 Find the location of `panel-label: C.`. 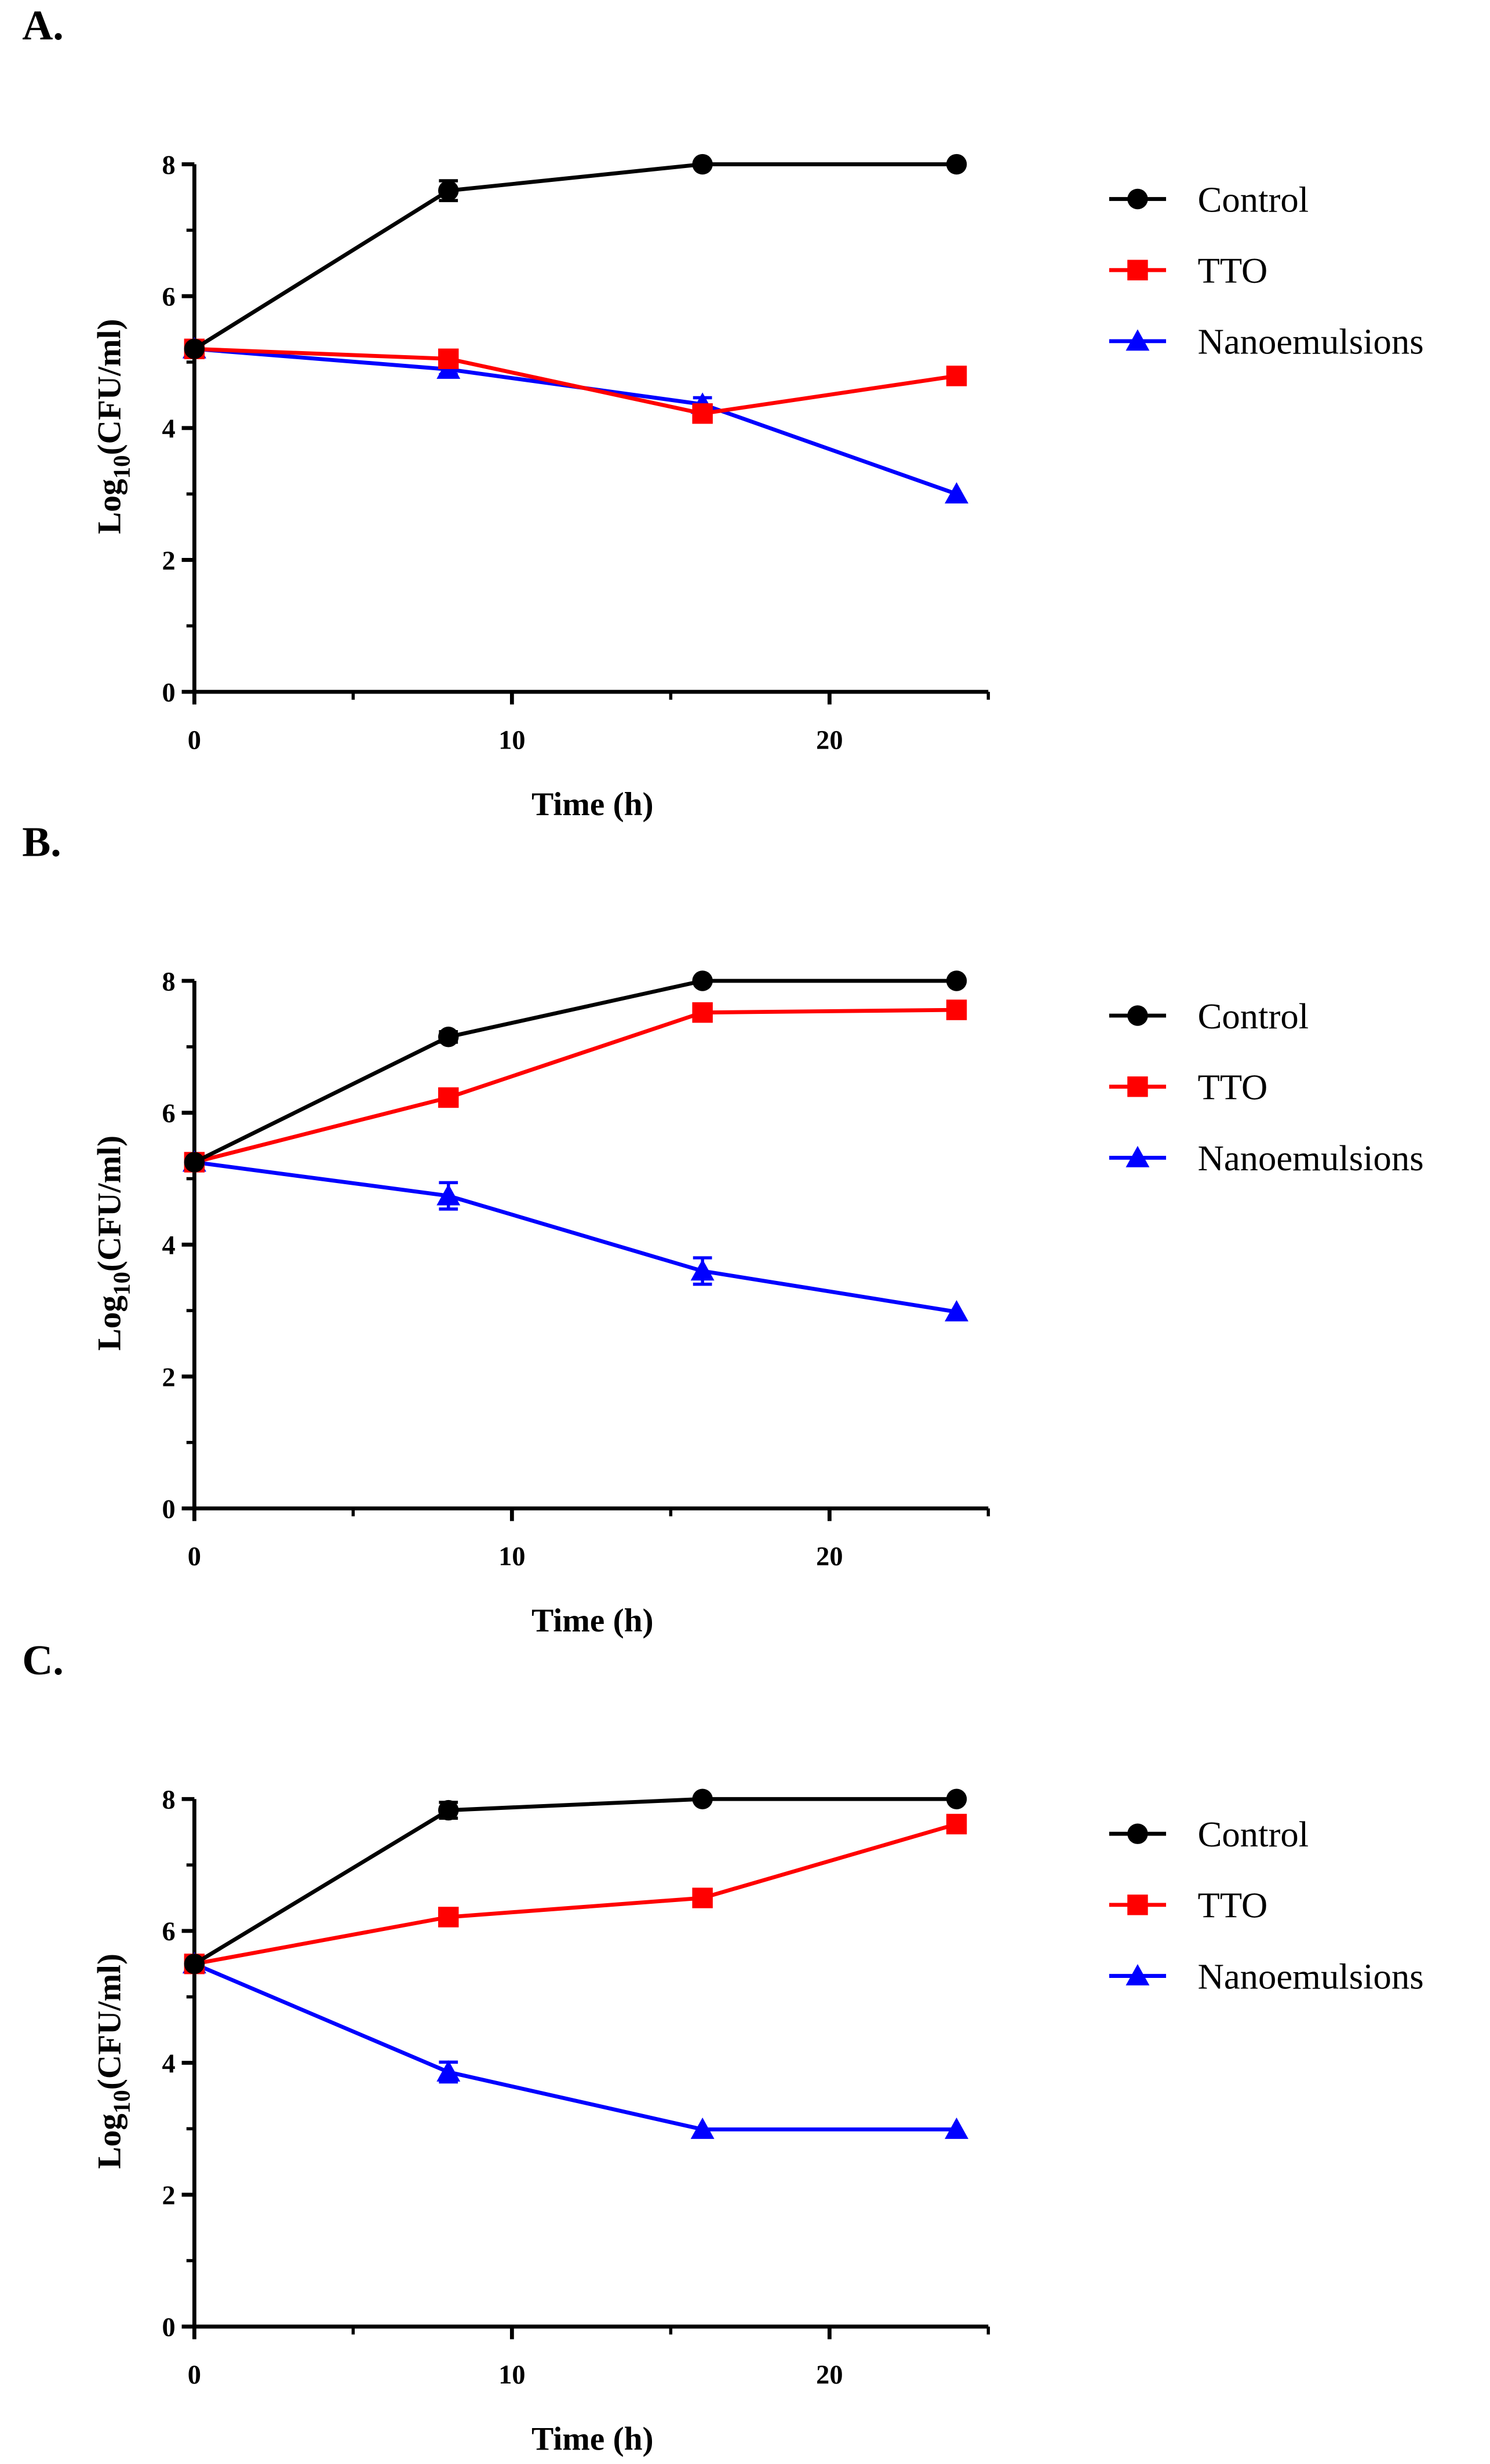

panel-label: C. is located at coordinates (43, 1660).